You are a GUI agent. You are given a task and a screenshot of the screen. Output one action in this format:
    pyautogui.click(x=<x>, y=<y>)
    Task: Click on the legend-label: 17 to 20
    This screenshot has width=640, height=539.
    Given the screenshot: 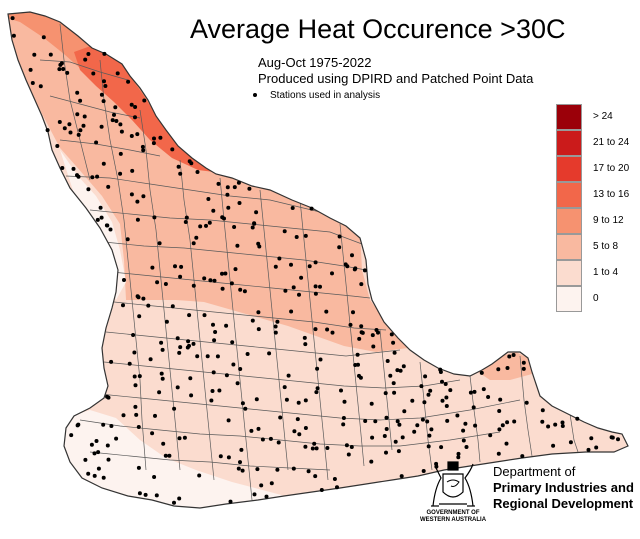 What is the action you would take?
    pyautogui.click(x=611, y=168)
    